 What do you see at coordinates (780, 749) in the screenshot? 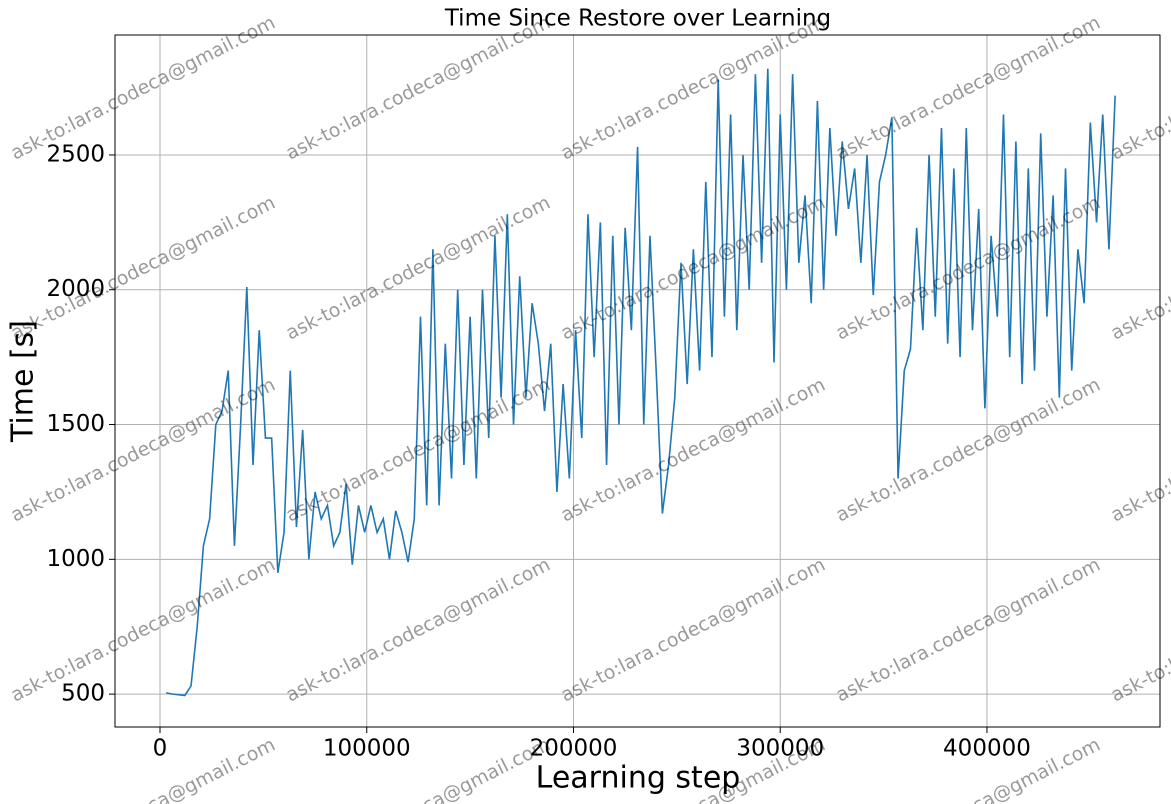
I see `x-tick-label: 300000` at bounding box center [780, 749].